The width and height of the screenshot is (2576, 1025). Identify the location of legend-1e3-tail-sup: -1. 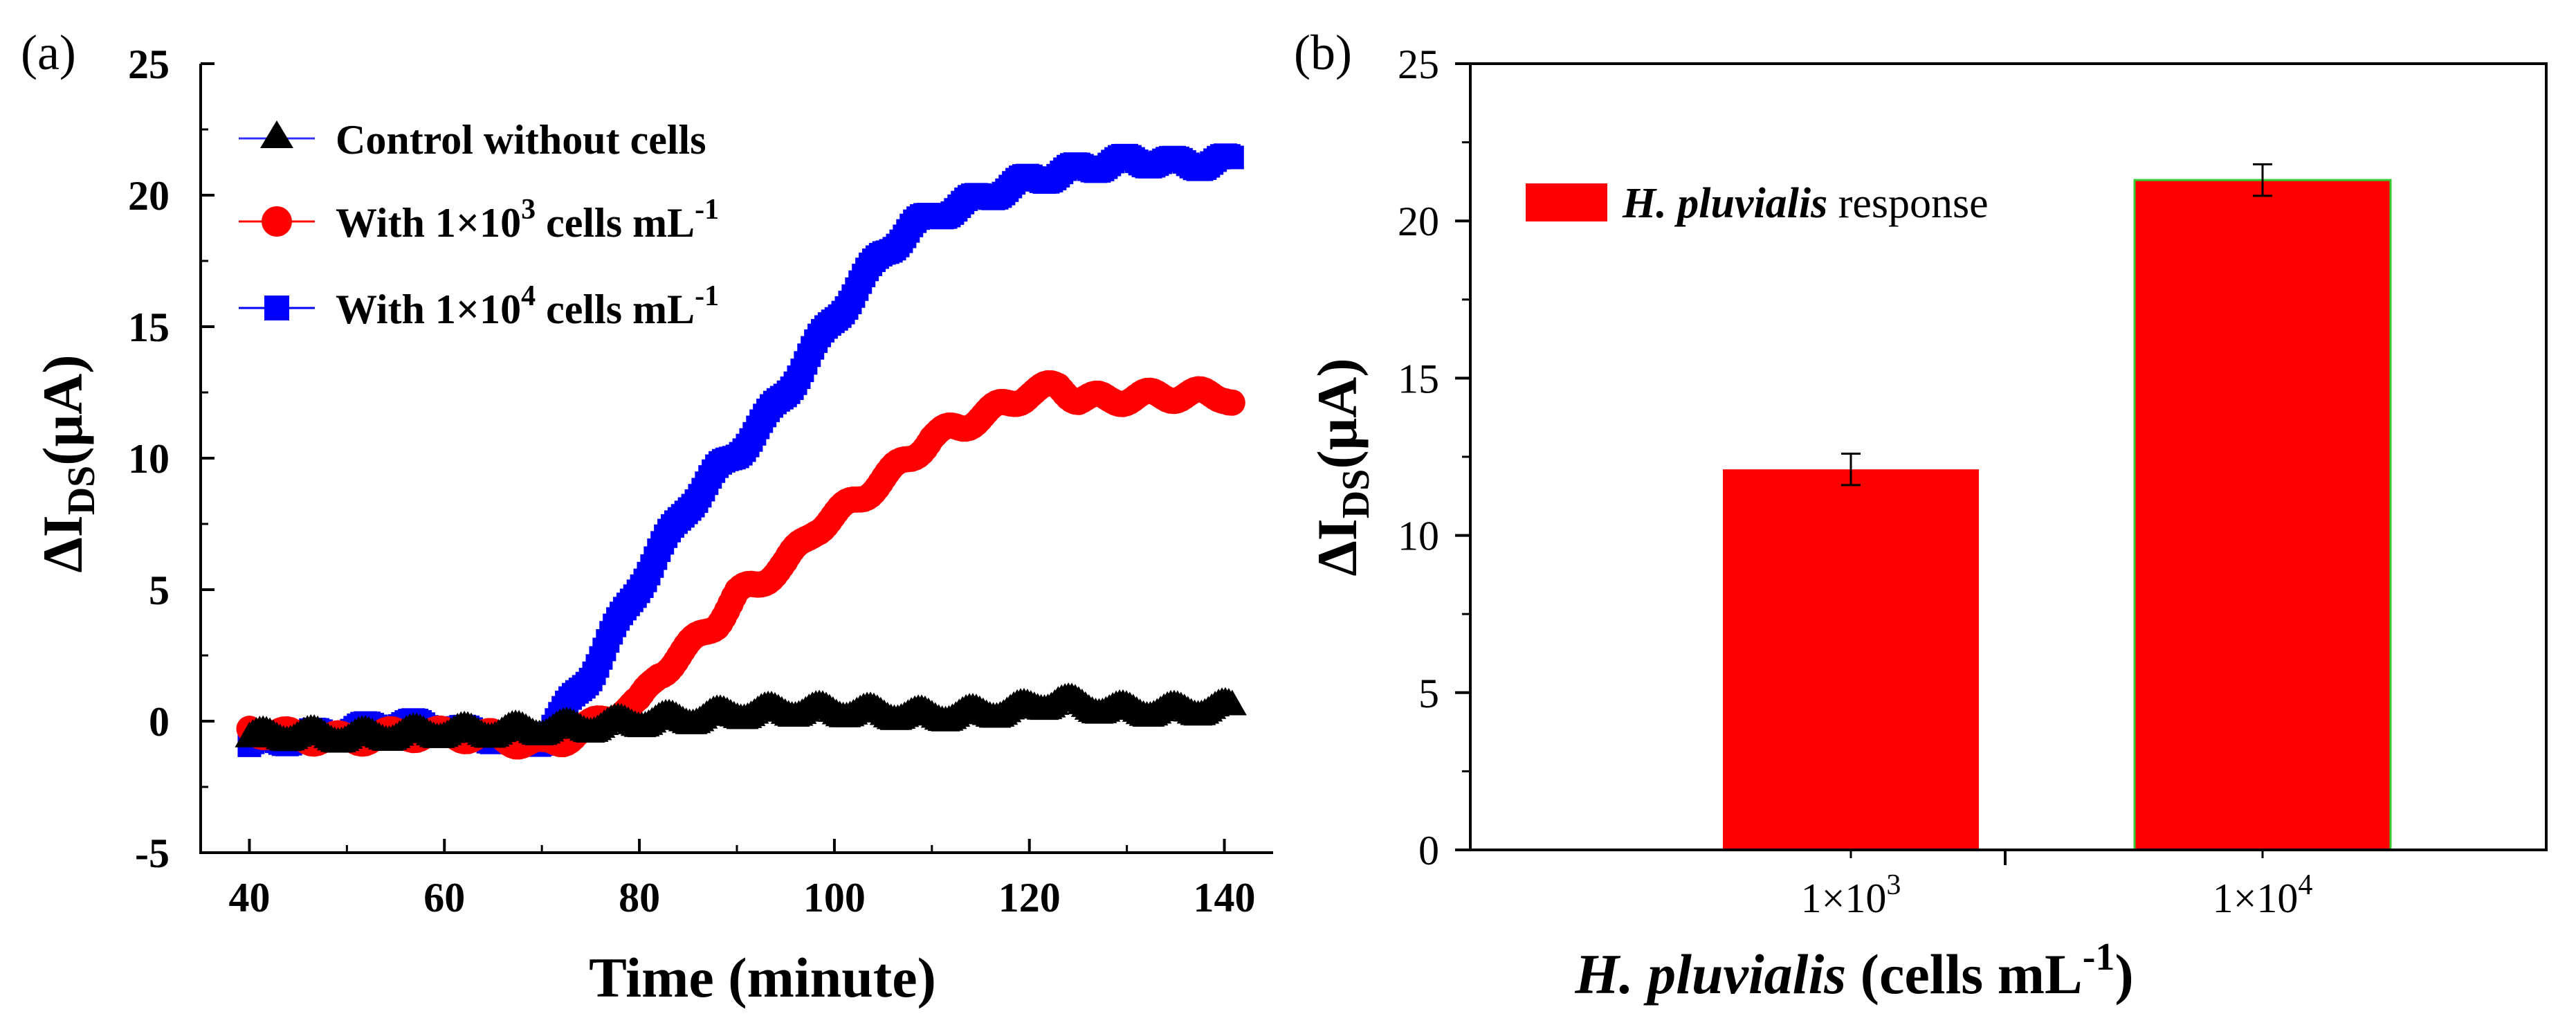
(707, 210).